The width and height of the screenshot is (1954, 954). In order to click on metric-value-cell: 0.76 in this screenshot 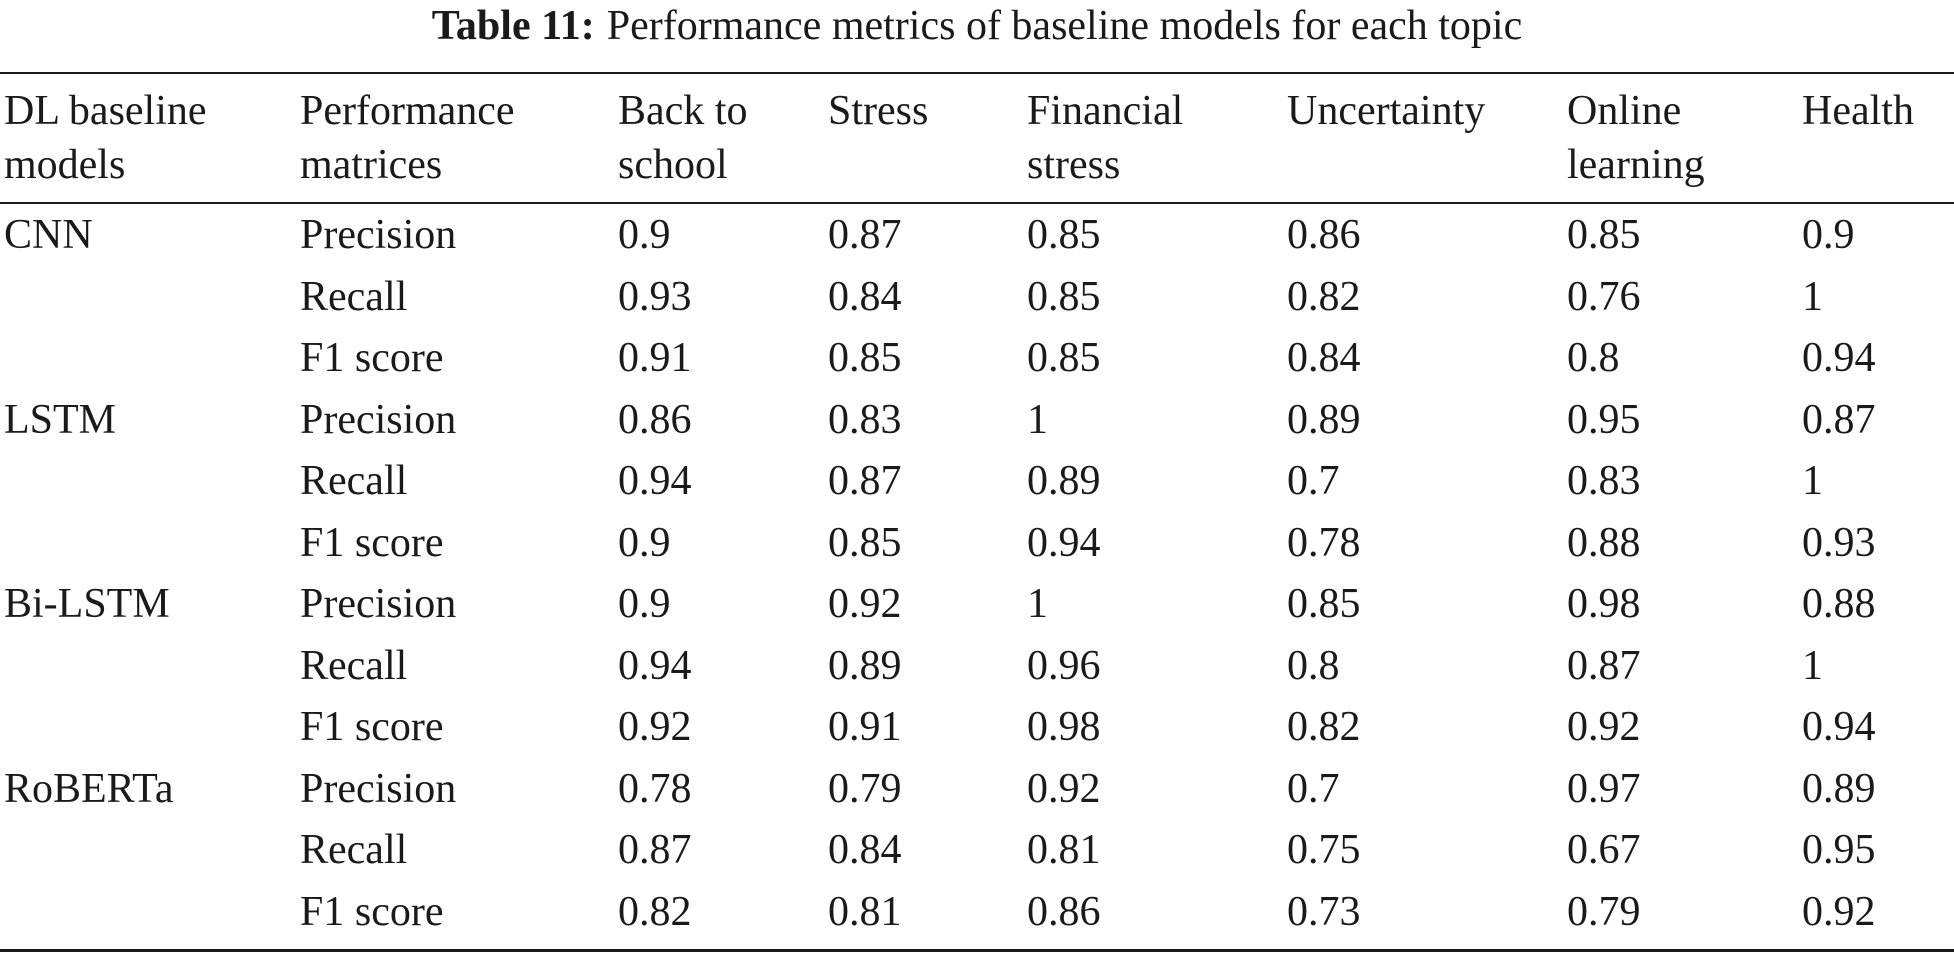, I will do `click(1604, 296)`.